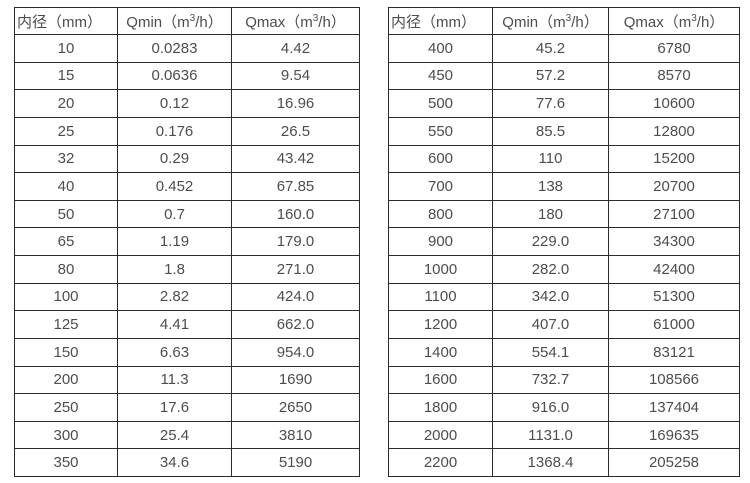 This screenshot has height=483, width=750. Describe the element at coordinates (174, 131) in the screenshot. I see `table-cell: 0.176` at that location.